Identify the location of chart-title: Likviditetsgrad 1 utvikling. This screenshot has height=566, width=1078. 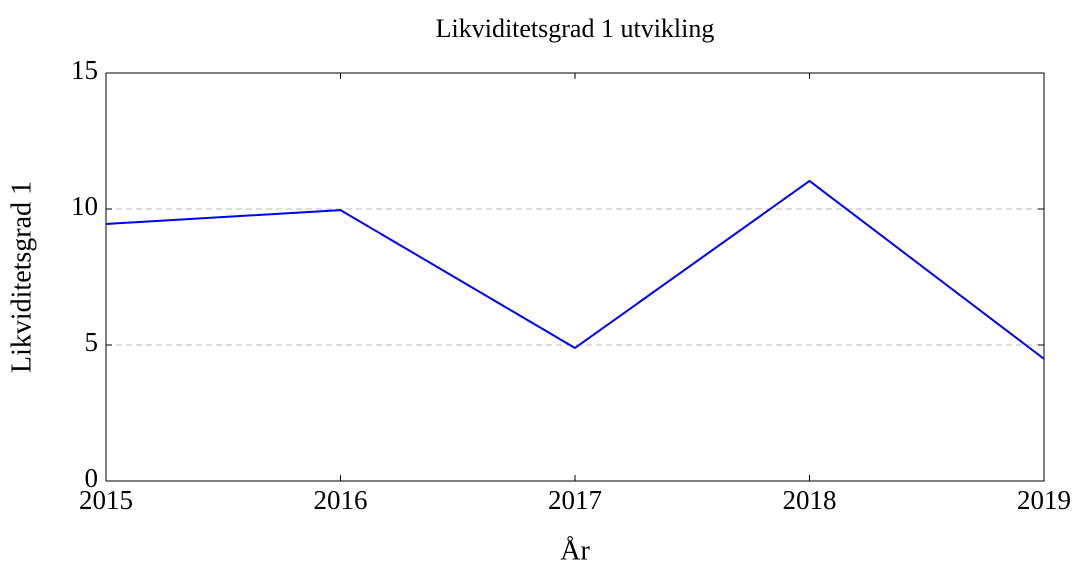
(575, 28).